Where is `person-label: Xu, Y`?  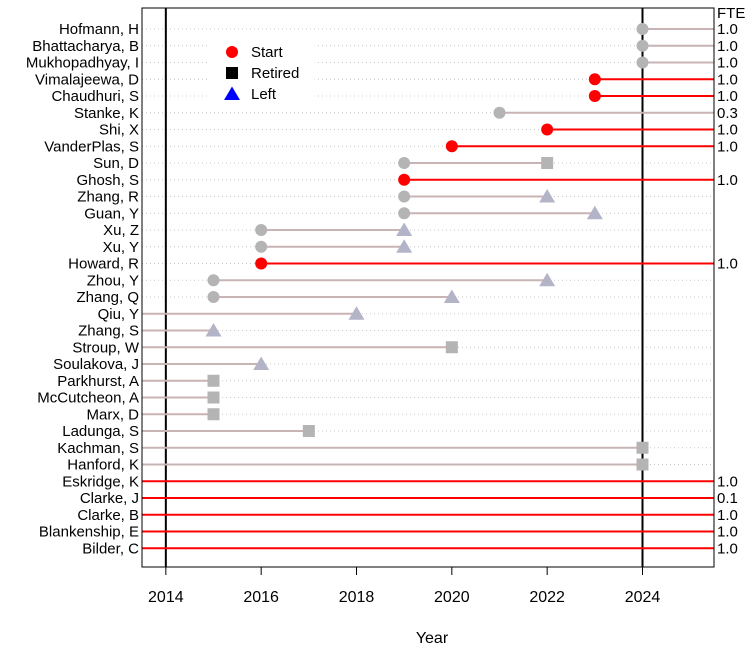 person-label: Xu, Y is located at coordinates (121, 247).